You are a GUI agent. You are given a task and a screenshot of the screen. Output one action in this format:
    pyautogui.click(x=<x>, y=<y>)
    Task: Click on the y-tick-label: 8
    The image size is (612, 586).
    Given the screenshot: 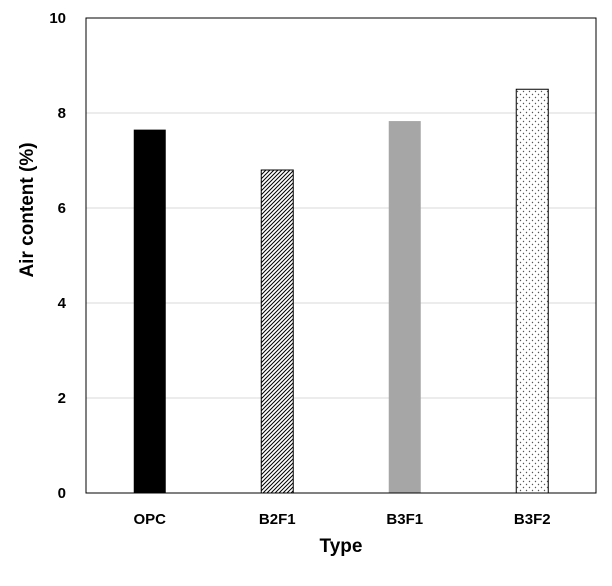 What is the action you would take?
    pyautogui.click(x=62, y=113)
    